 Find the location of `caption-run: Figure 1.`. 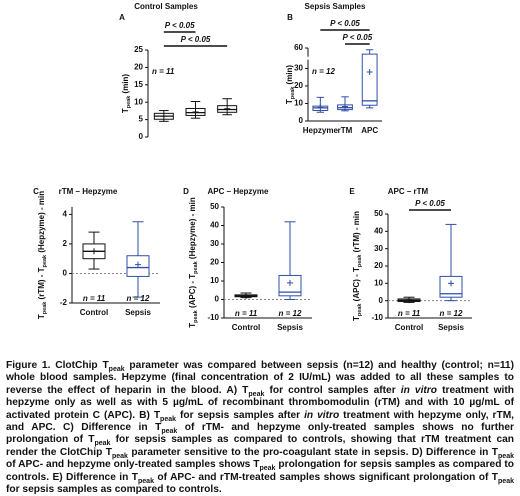

caption-run: Figure 1. is located at coordinates (28, 365).